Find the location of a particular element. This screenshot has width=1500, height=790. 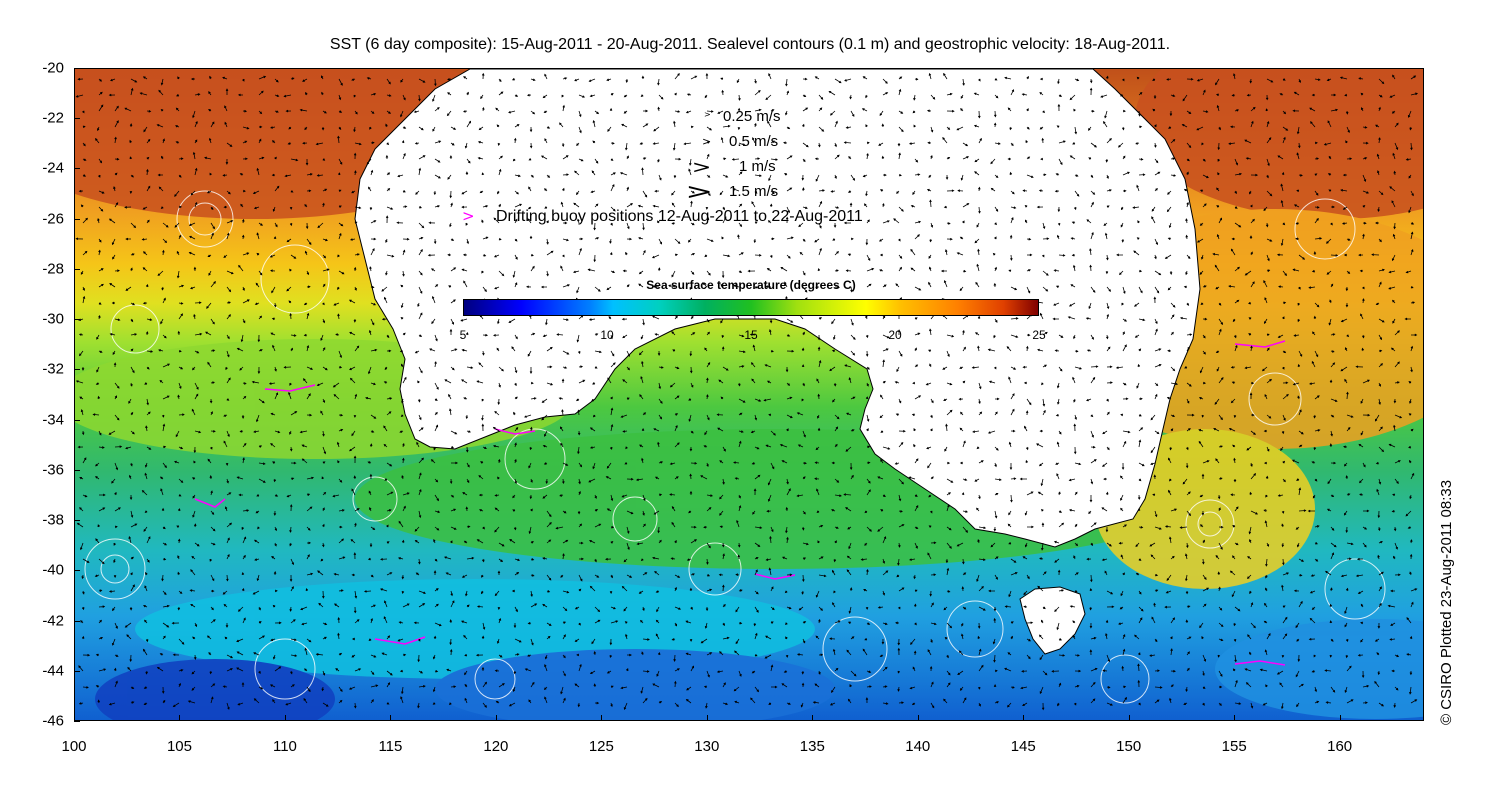

arrow-05-icon: > is located at coordinates (707, 141).